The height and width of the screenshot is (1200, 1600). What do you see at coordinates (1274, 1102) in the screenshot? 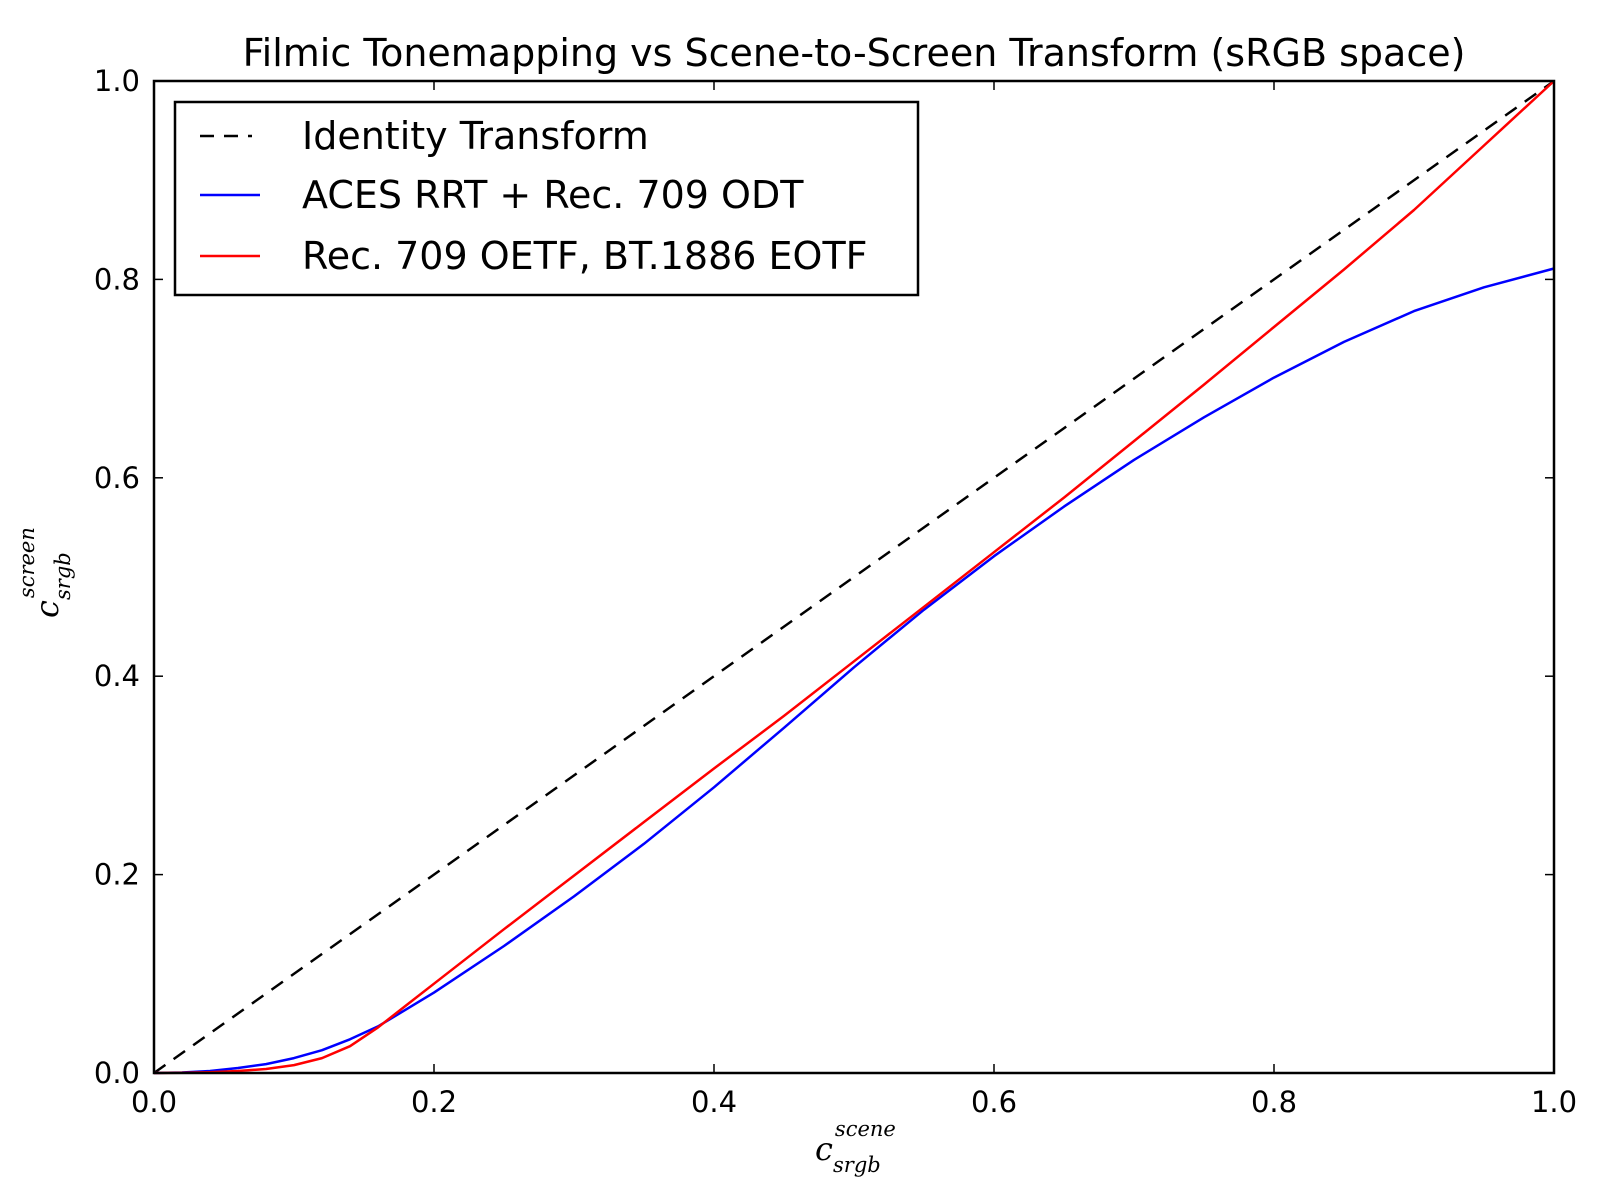
I see `x-tick-label: 0.8` at bounding box center [1274, 1102].